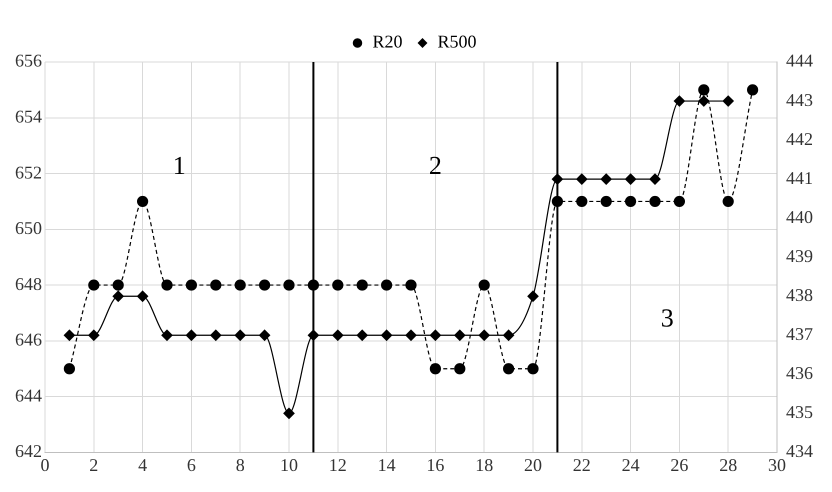 The image size is (832, 492). What do you see at coordinates (667, 317) in the screenshot?
I see `annotation: 3` at bounding box center [667, 317].